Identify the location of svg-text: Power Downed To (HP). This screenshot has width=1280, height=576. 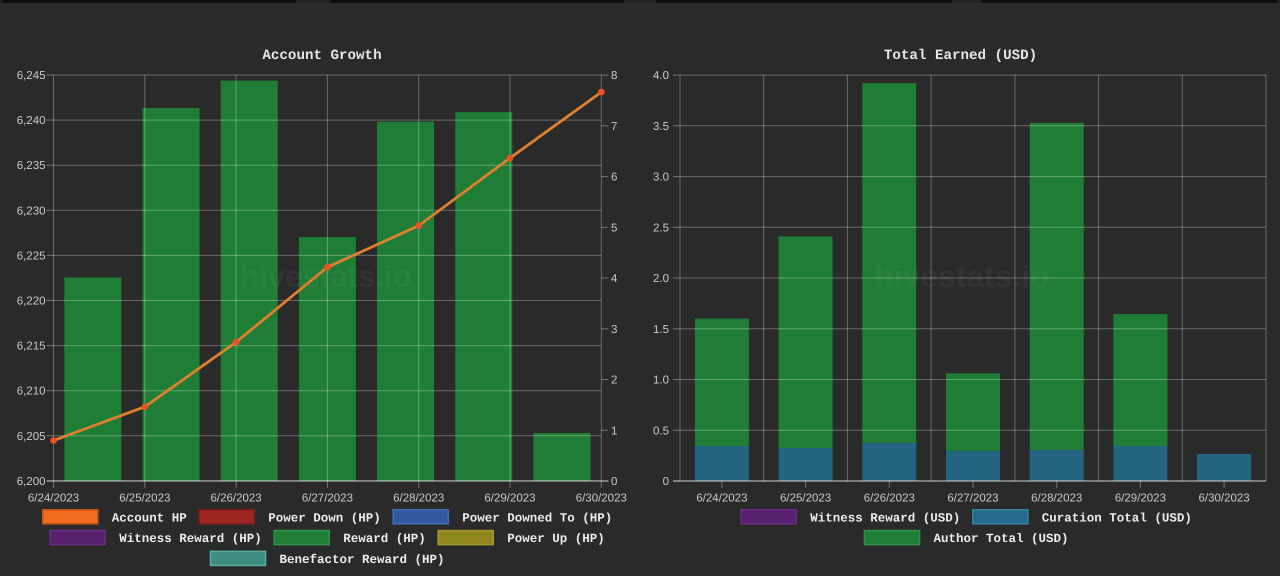
(537, 518).